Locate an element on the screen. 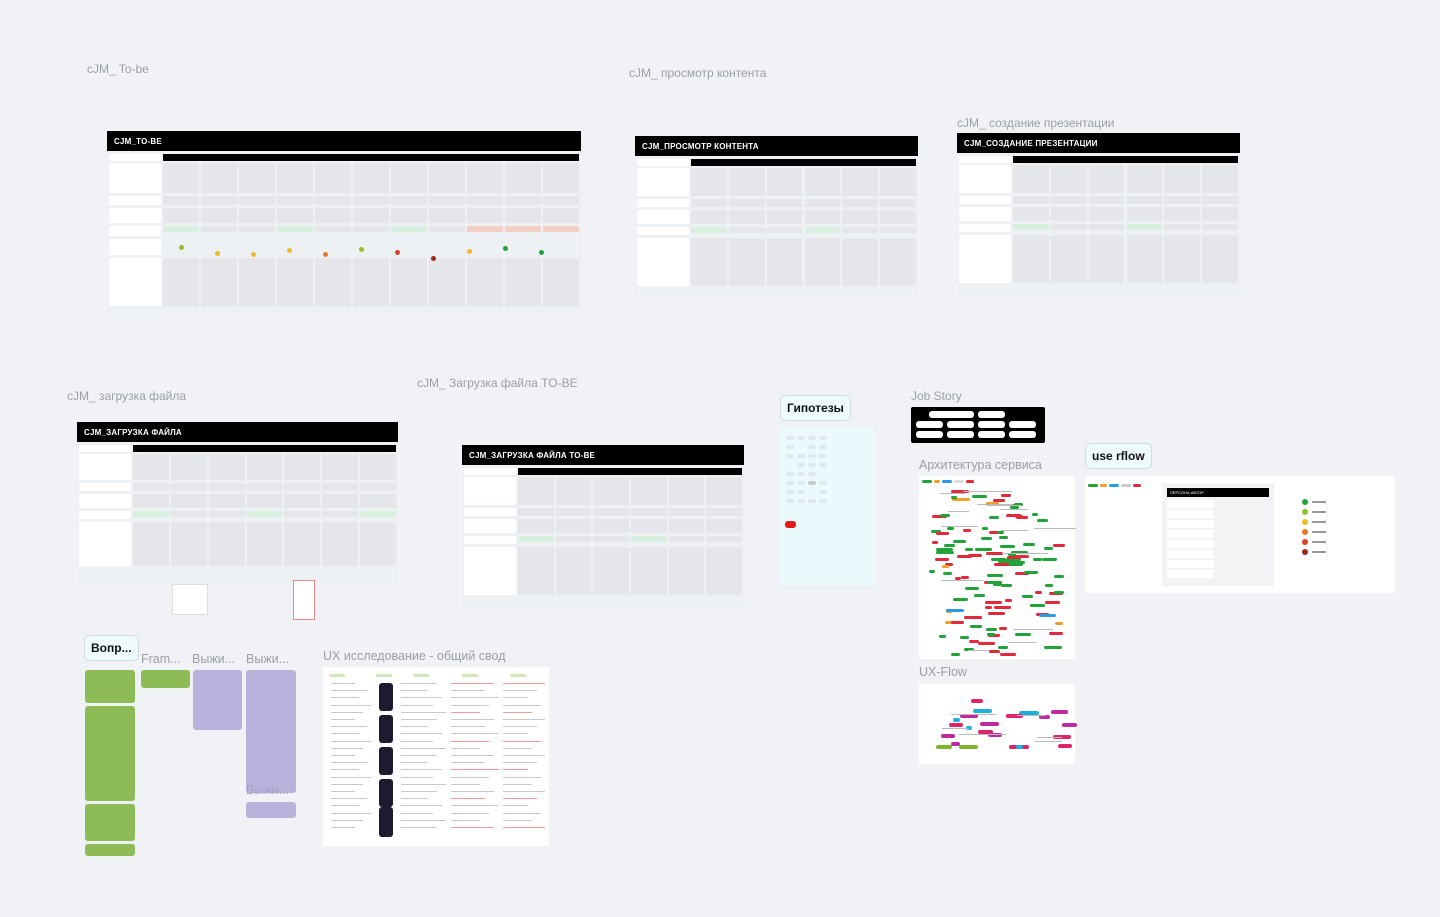  ux-flow-label: UX-Flow is located at coordinates (943, 672).